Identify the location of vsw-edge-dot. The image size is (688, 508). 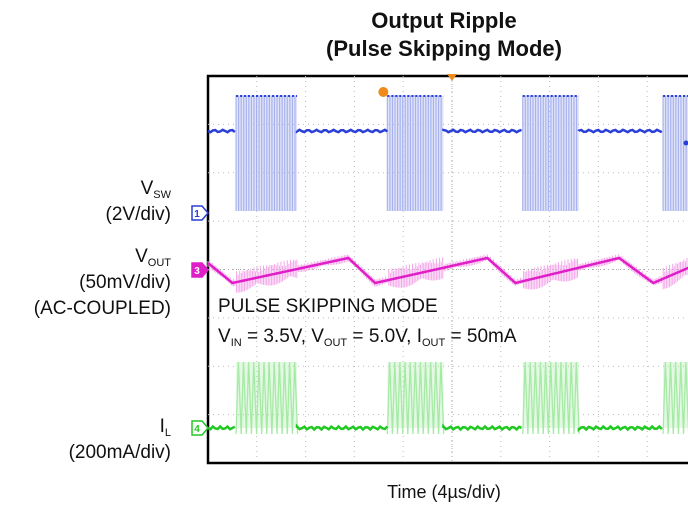
(685, 143).